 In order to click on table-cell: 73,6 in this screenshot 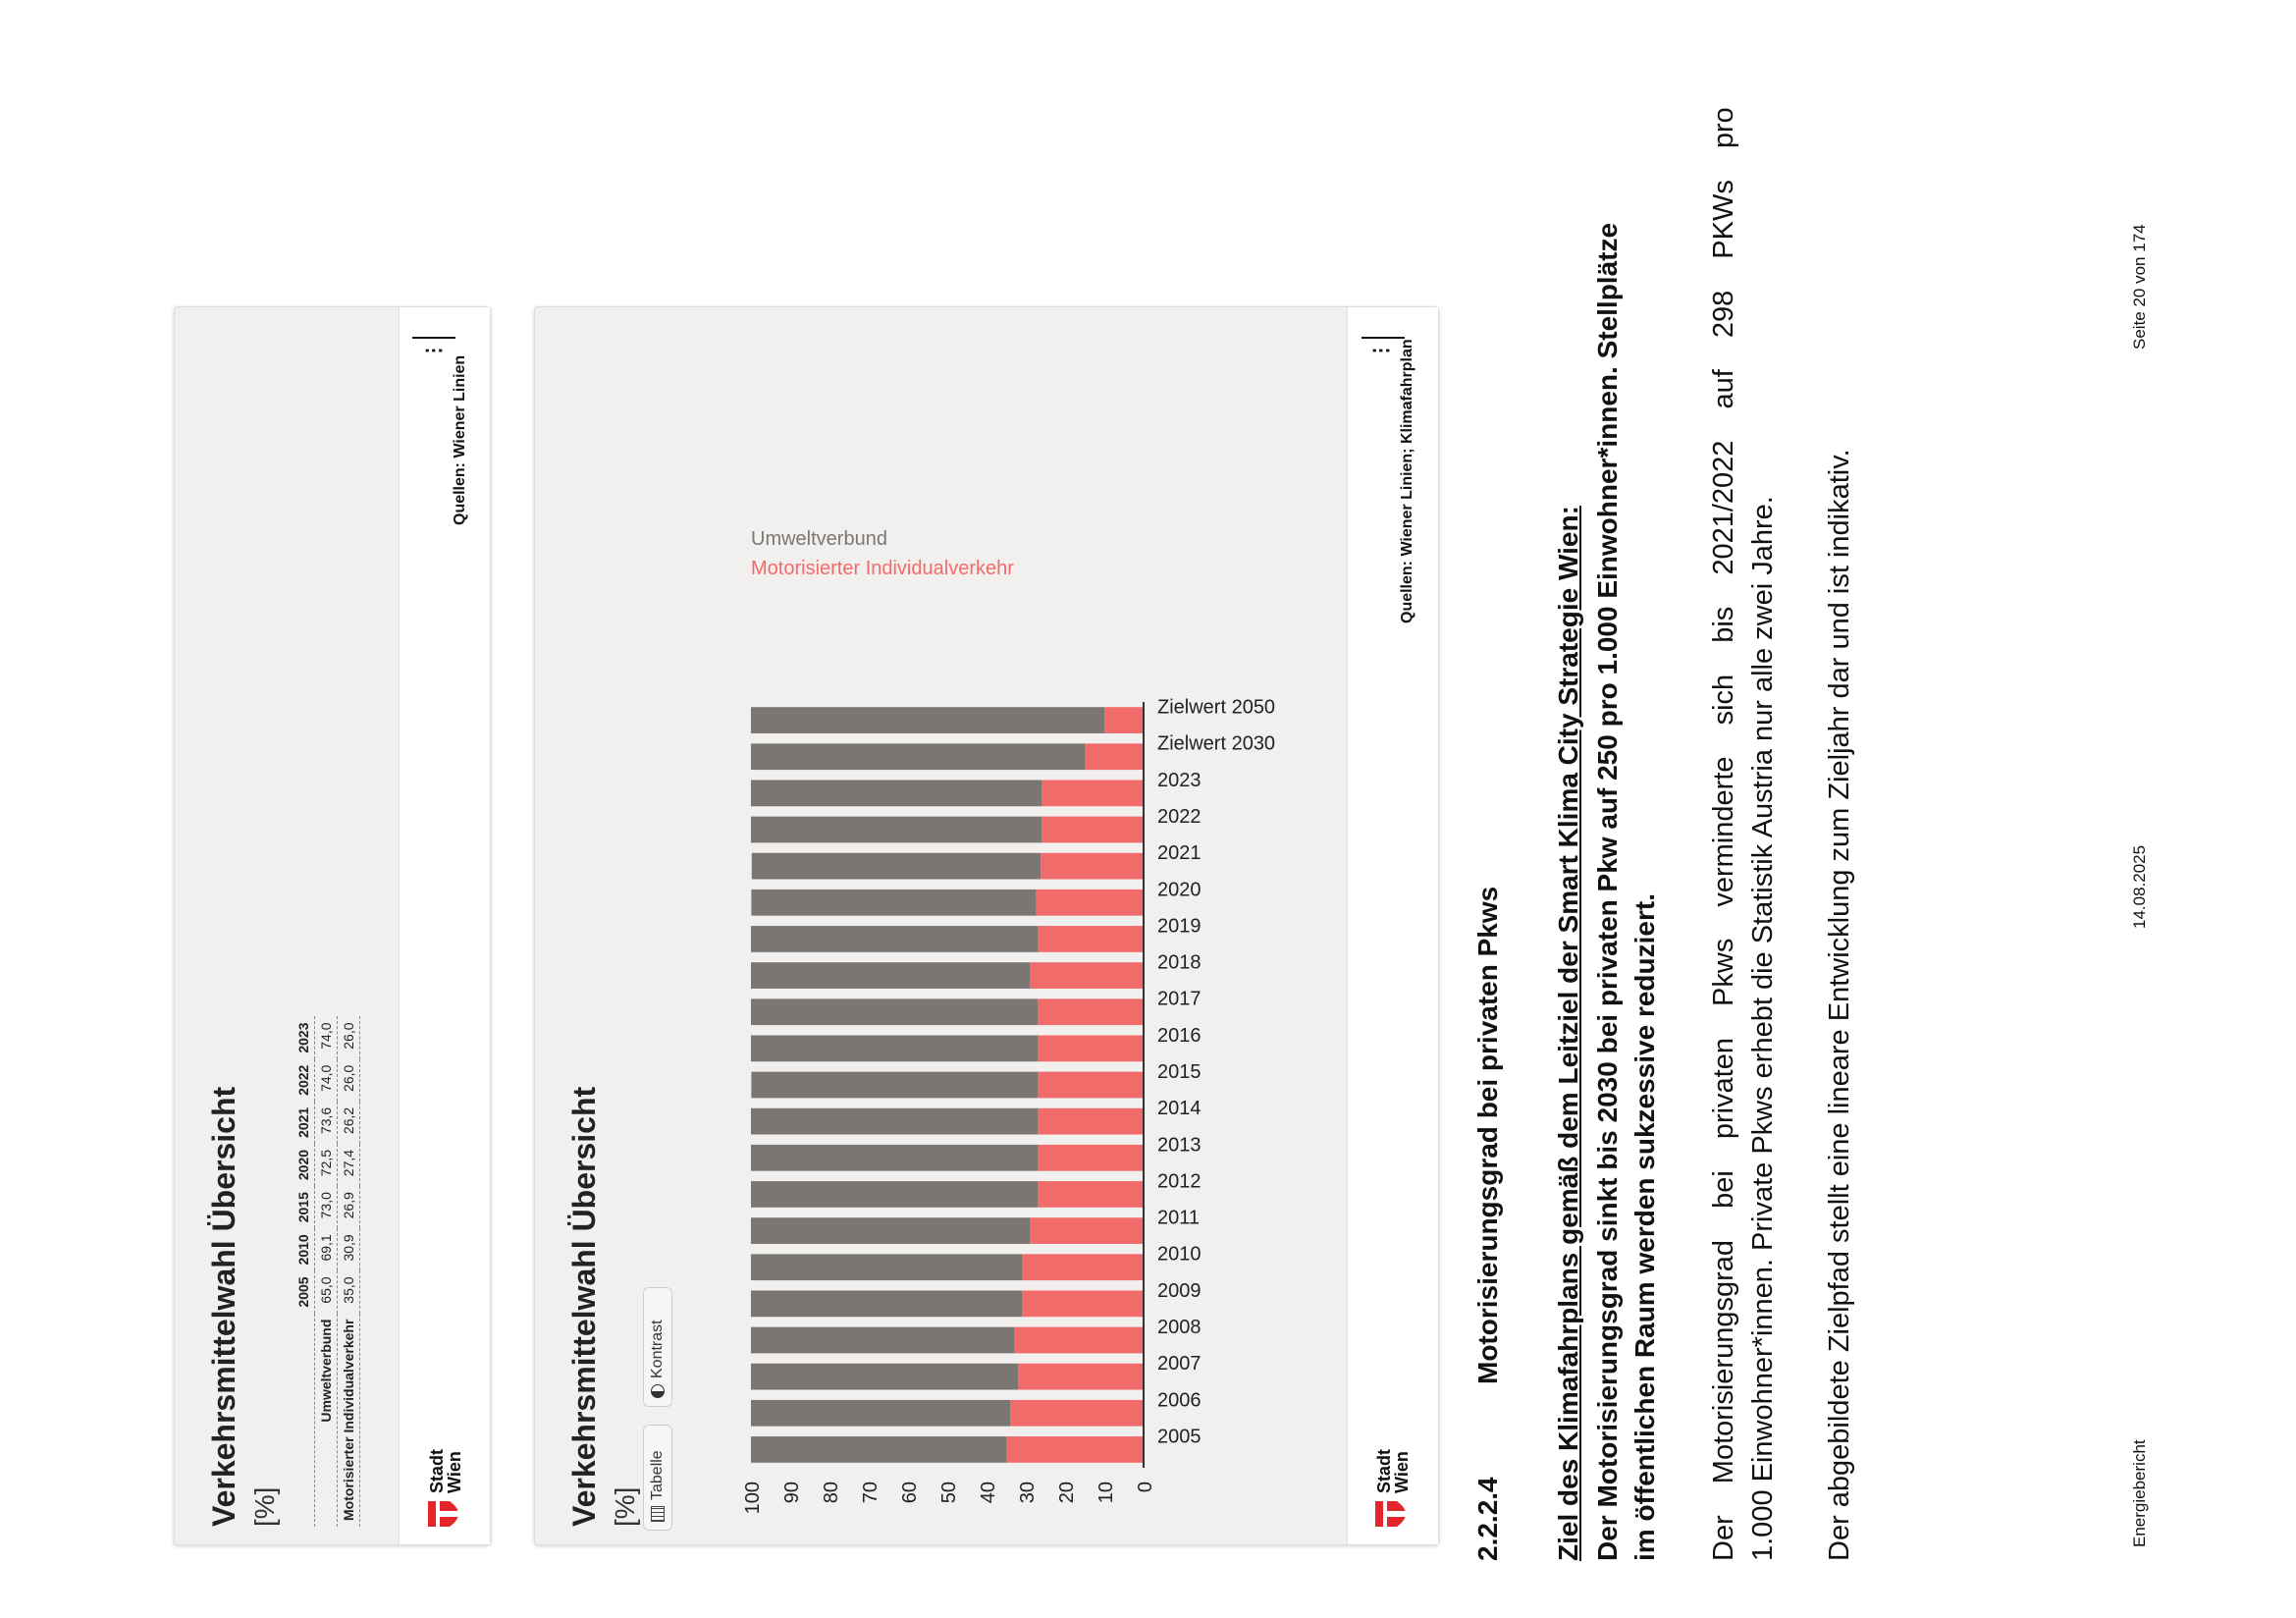, I will do `click(326, 1122)`.